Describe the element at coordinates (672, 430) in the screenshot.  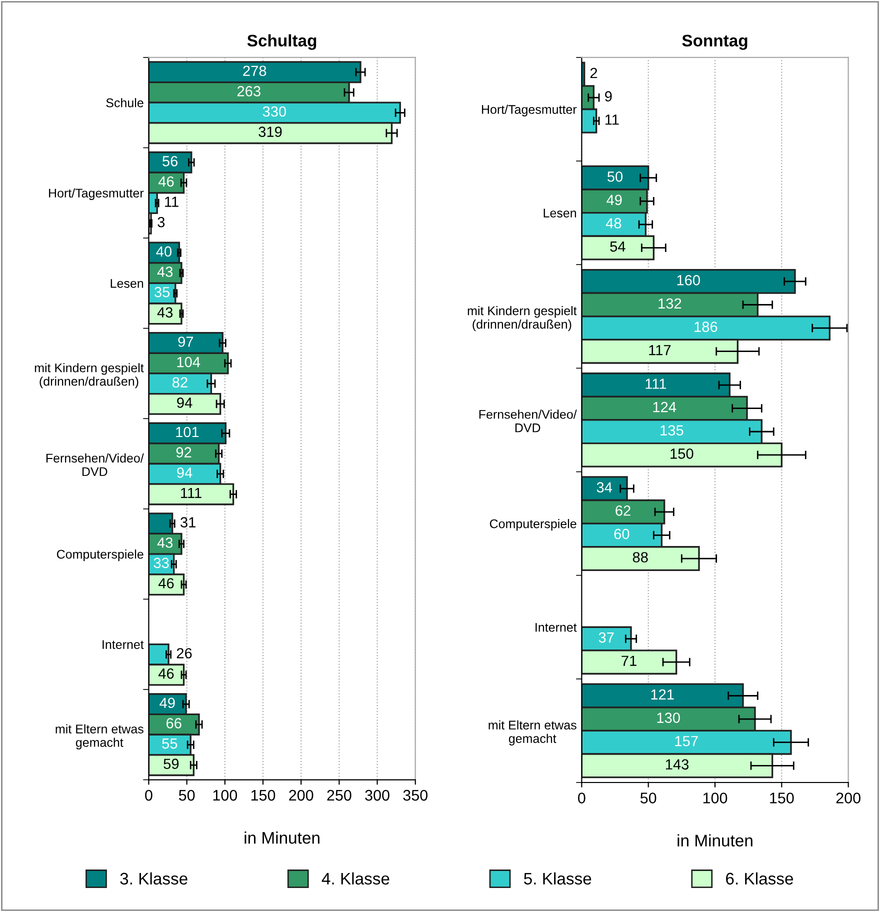
I see `data-label: 135` at that location.